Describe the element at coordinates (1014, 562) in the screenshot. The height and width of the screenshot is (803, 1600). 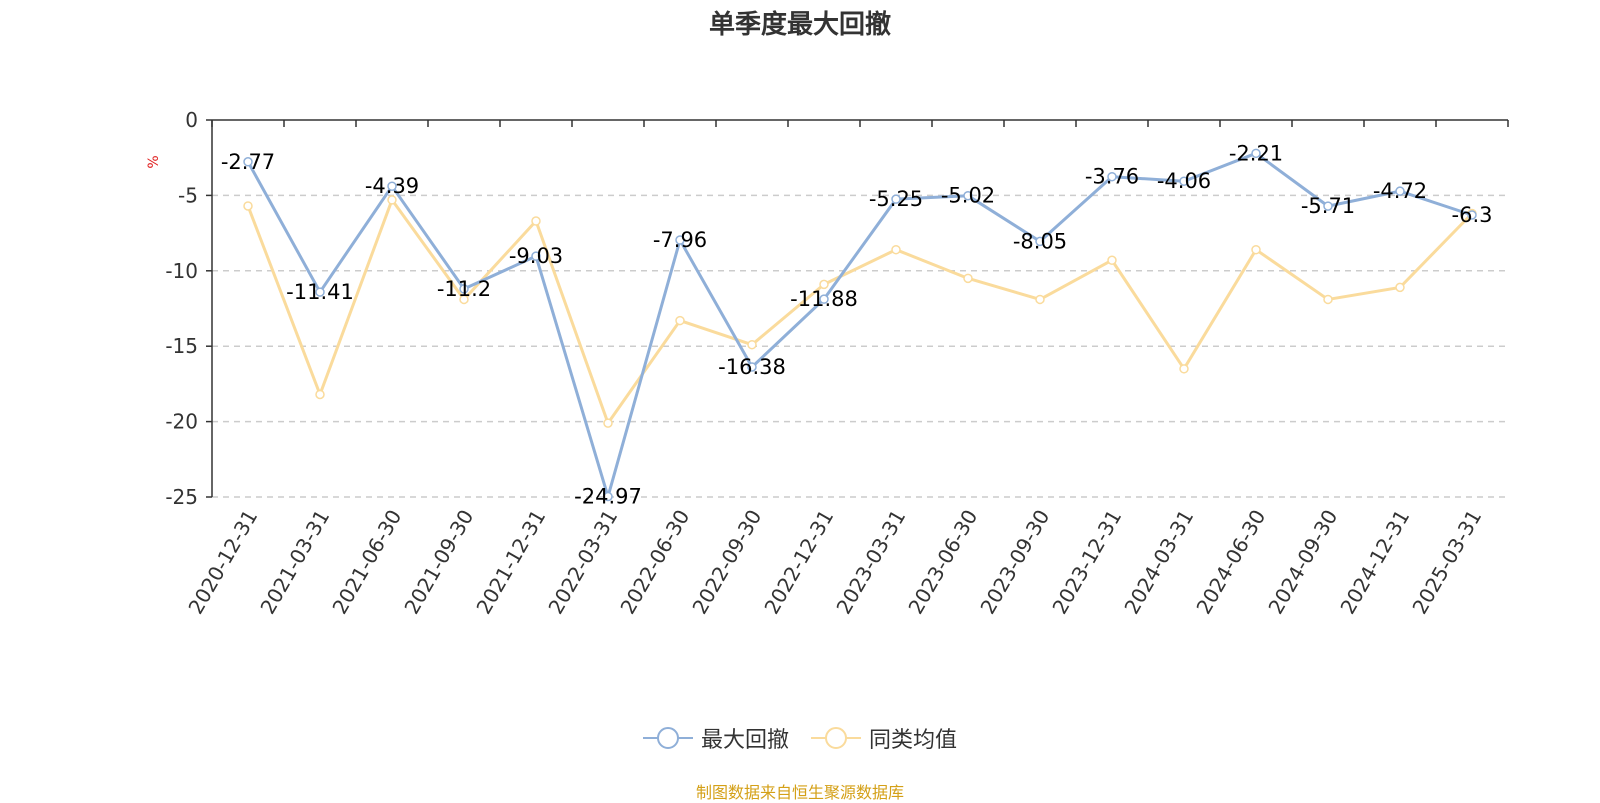
I see `x-tick-label: 2023-09-30` at that location.